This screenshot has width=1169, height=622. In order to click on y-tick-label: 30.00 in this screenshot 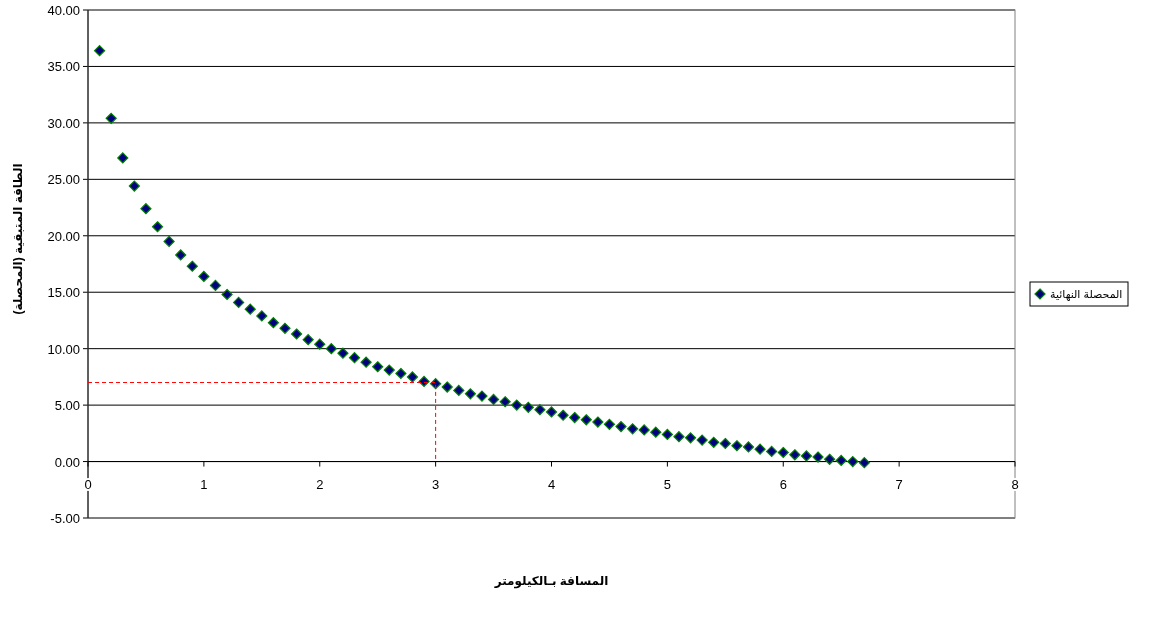, I will do `click(63, 123)`.